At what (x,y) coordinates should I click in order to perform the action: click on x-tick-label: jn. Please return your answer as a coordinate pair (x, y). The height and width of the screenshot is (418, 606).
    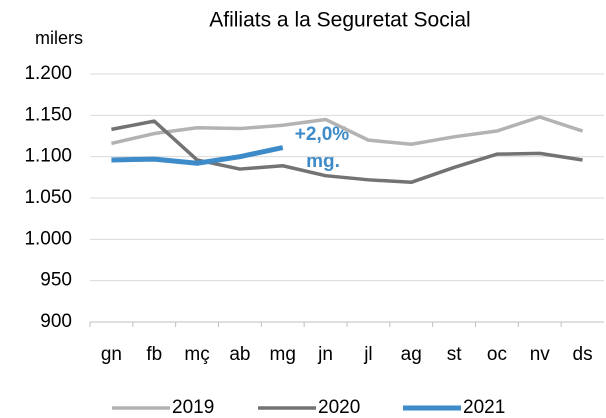
    Looking at the image, I should click on (325, 354).